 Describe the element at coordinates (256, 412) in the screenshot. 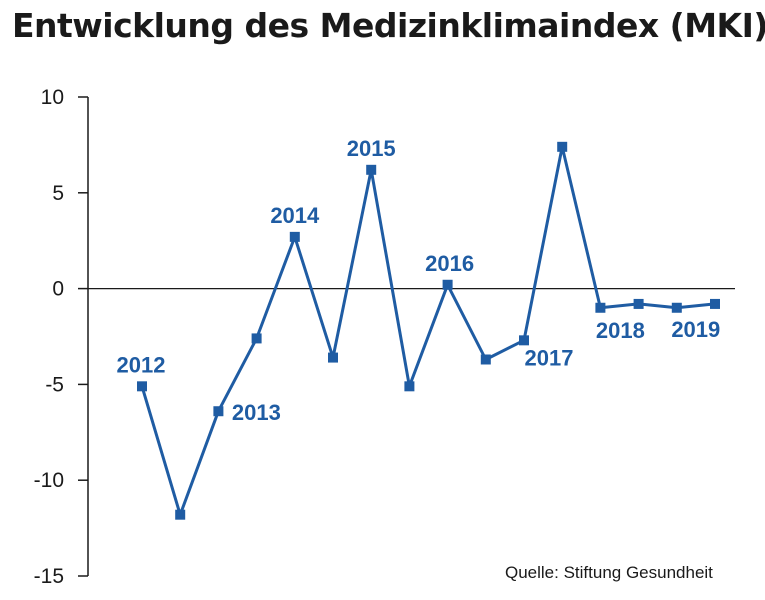

I see `year-label: 2013` at that location.